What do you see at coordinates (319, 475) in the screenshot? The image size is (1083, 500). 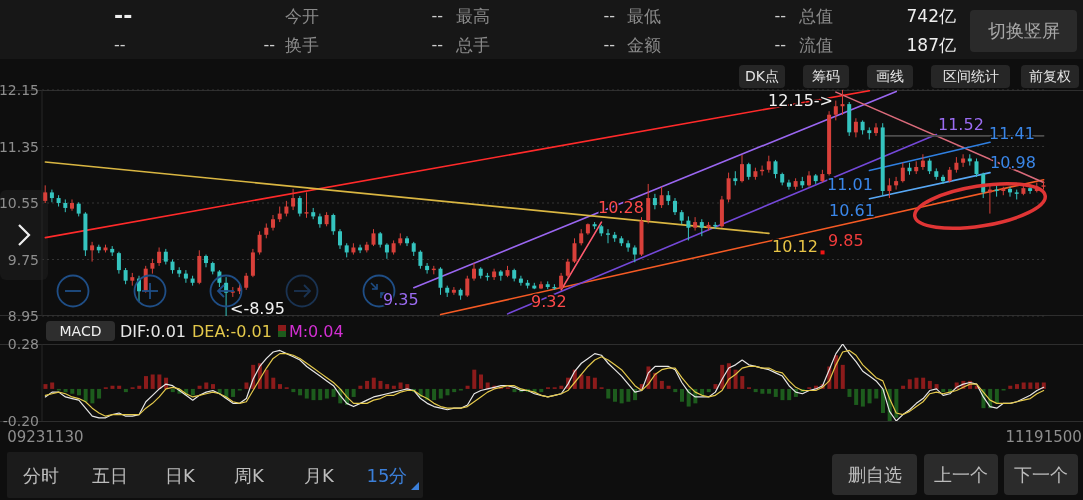 I see `text: 月K` at bounding box center [319, 475].